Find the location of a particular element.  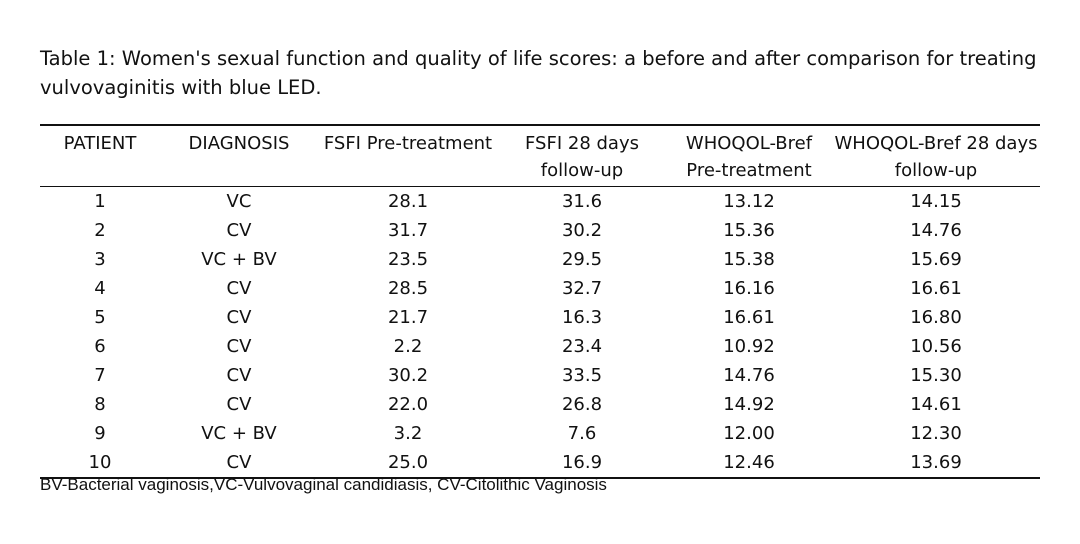

cell-patient: 4 is located at coordinates (100, 288).